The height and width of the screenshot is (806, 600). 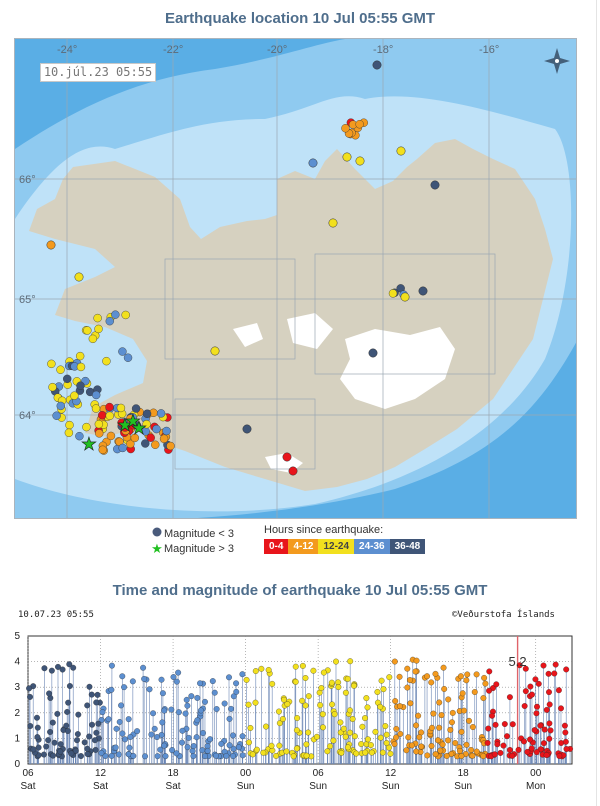 What do you see at coordinates (277, 50) in the screenshot?
I see `longitude-label: -20°` at bounding box center [277, 50].